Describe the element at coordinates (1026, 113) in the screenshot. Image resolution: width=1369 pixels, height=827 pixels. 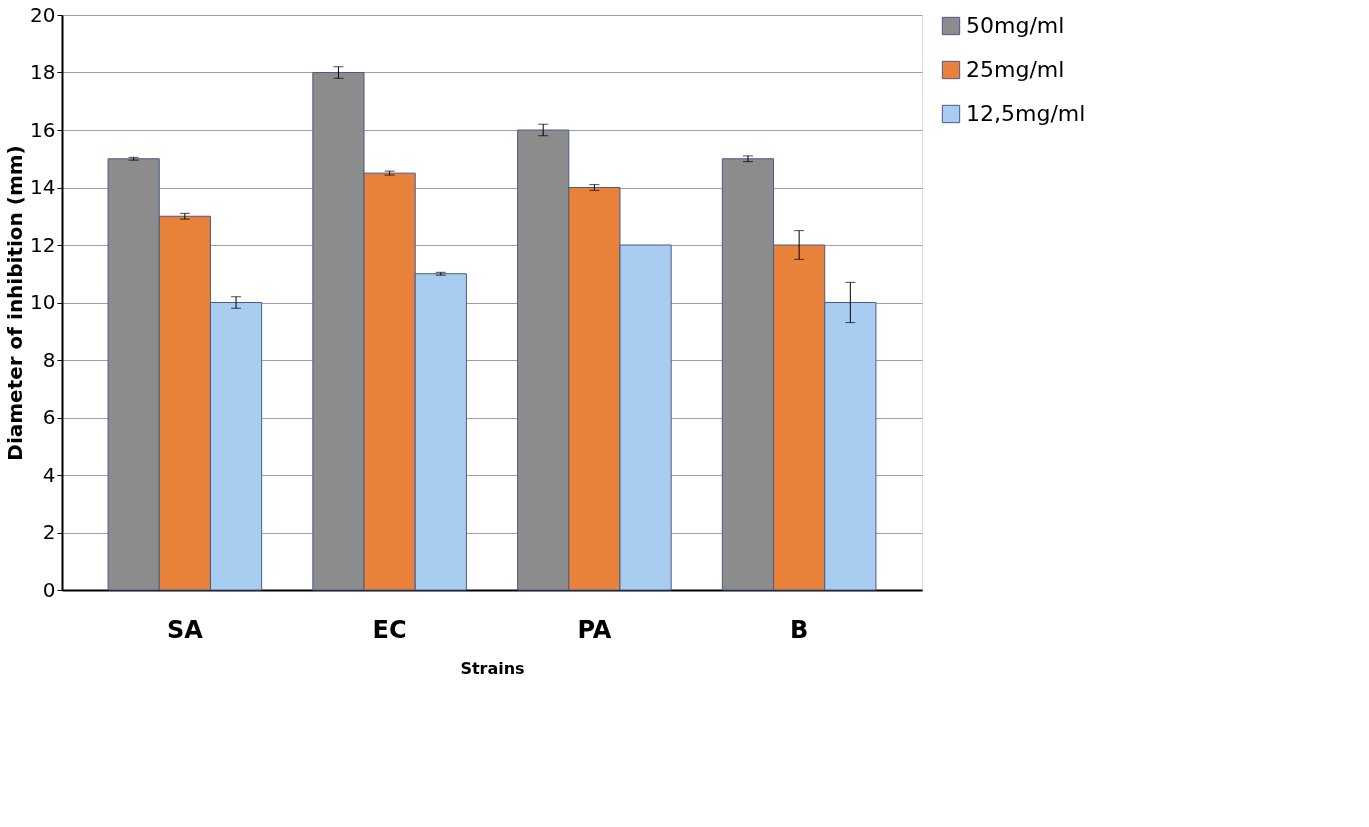
I see `legend-label: 12,5mg/ml` at that location.